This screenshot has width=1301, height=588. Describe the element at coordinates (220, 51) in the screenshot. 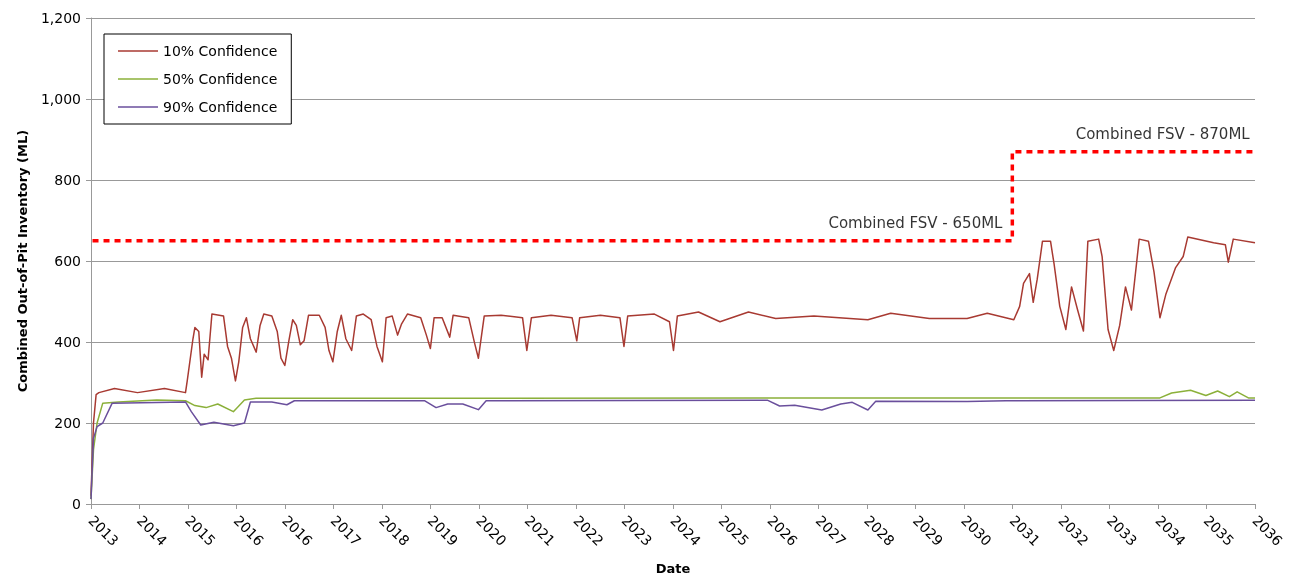

I see `legend-label: 10% Confidence` at that location.